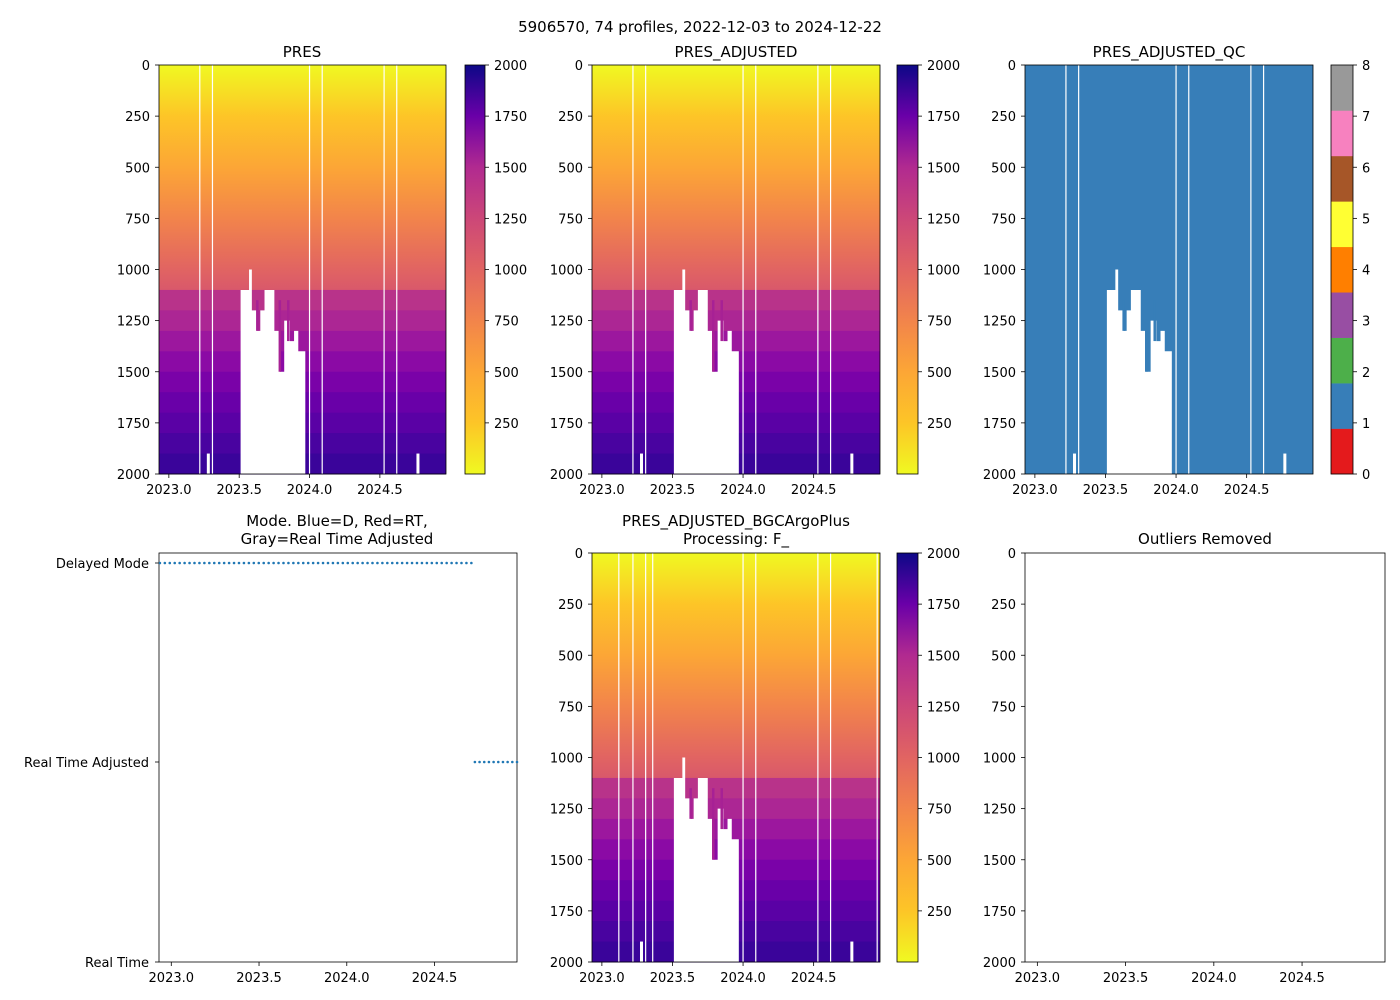  Describe the element at coordinates (1366, 424) in the screenshot. I see `qc-colorbar-tick-label: 1` at that location.